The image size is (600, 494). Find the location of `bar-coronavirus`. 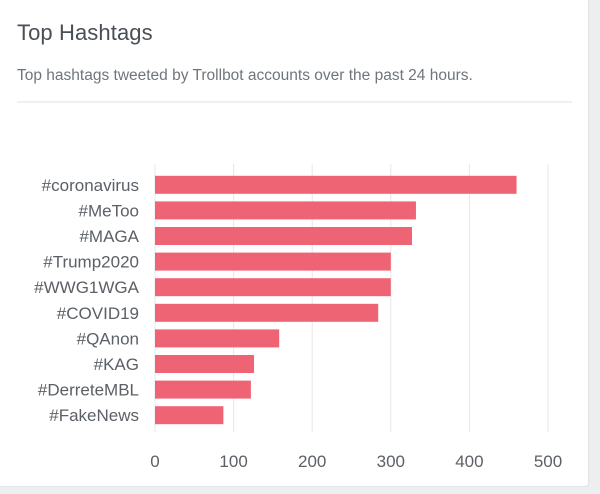

bar-coronavirus is located at coordinates (336, 184).